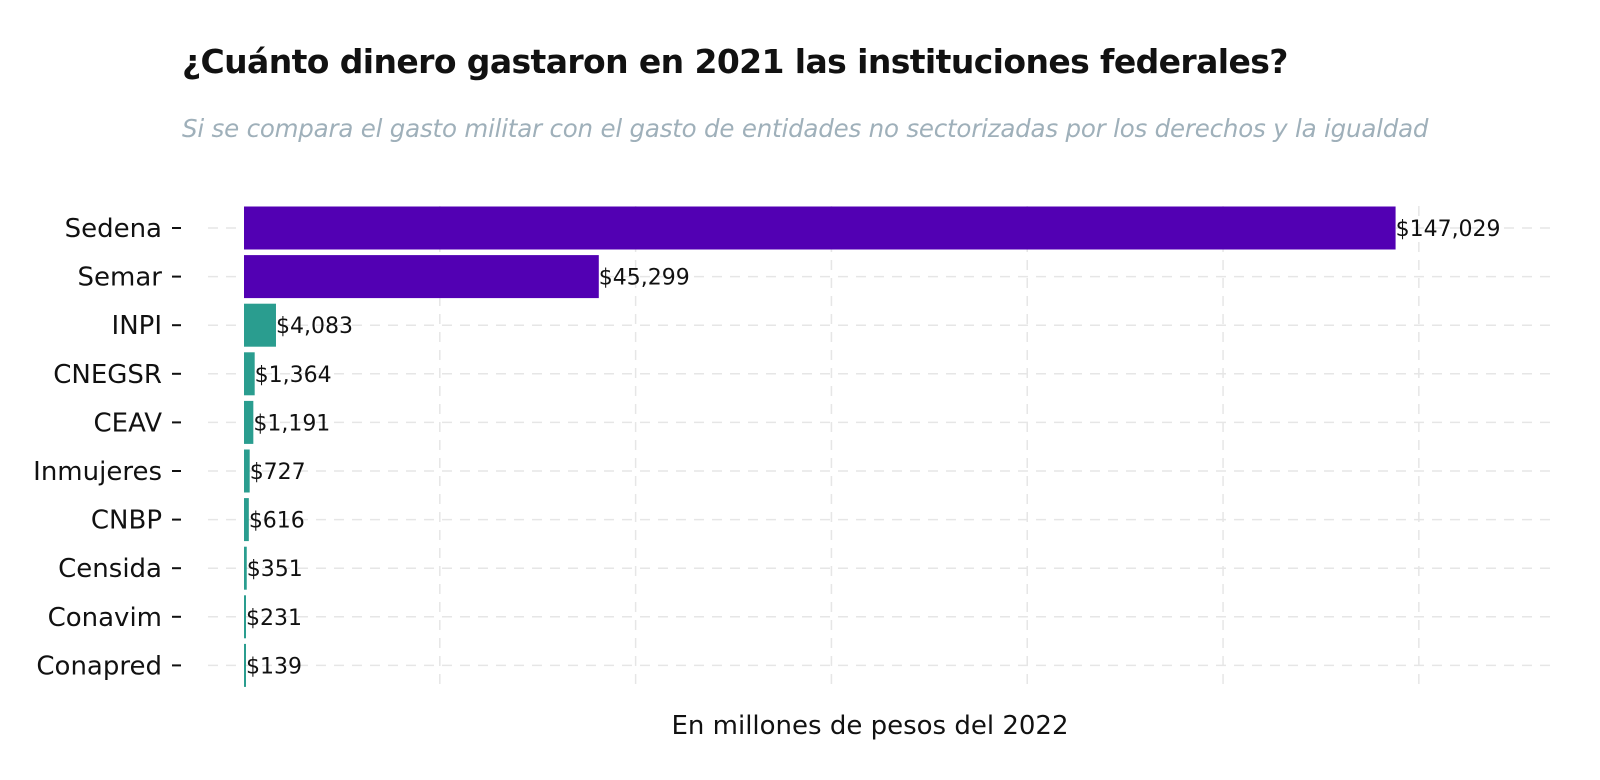  Describe the element at coordinates (274, 666) in the screenshot. I see `value-label: $139` at that location.